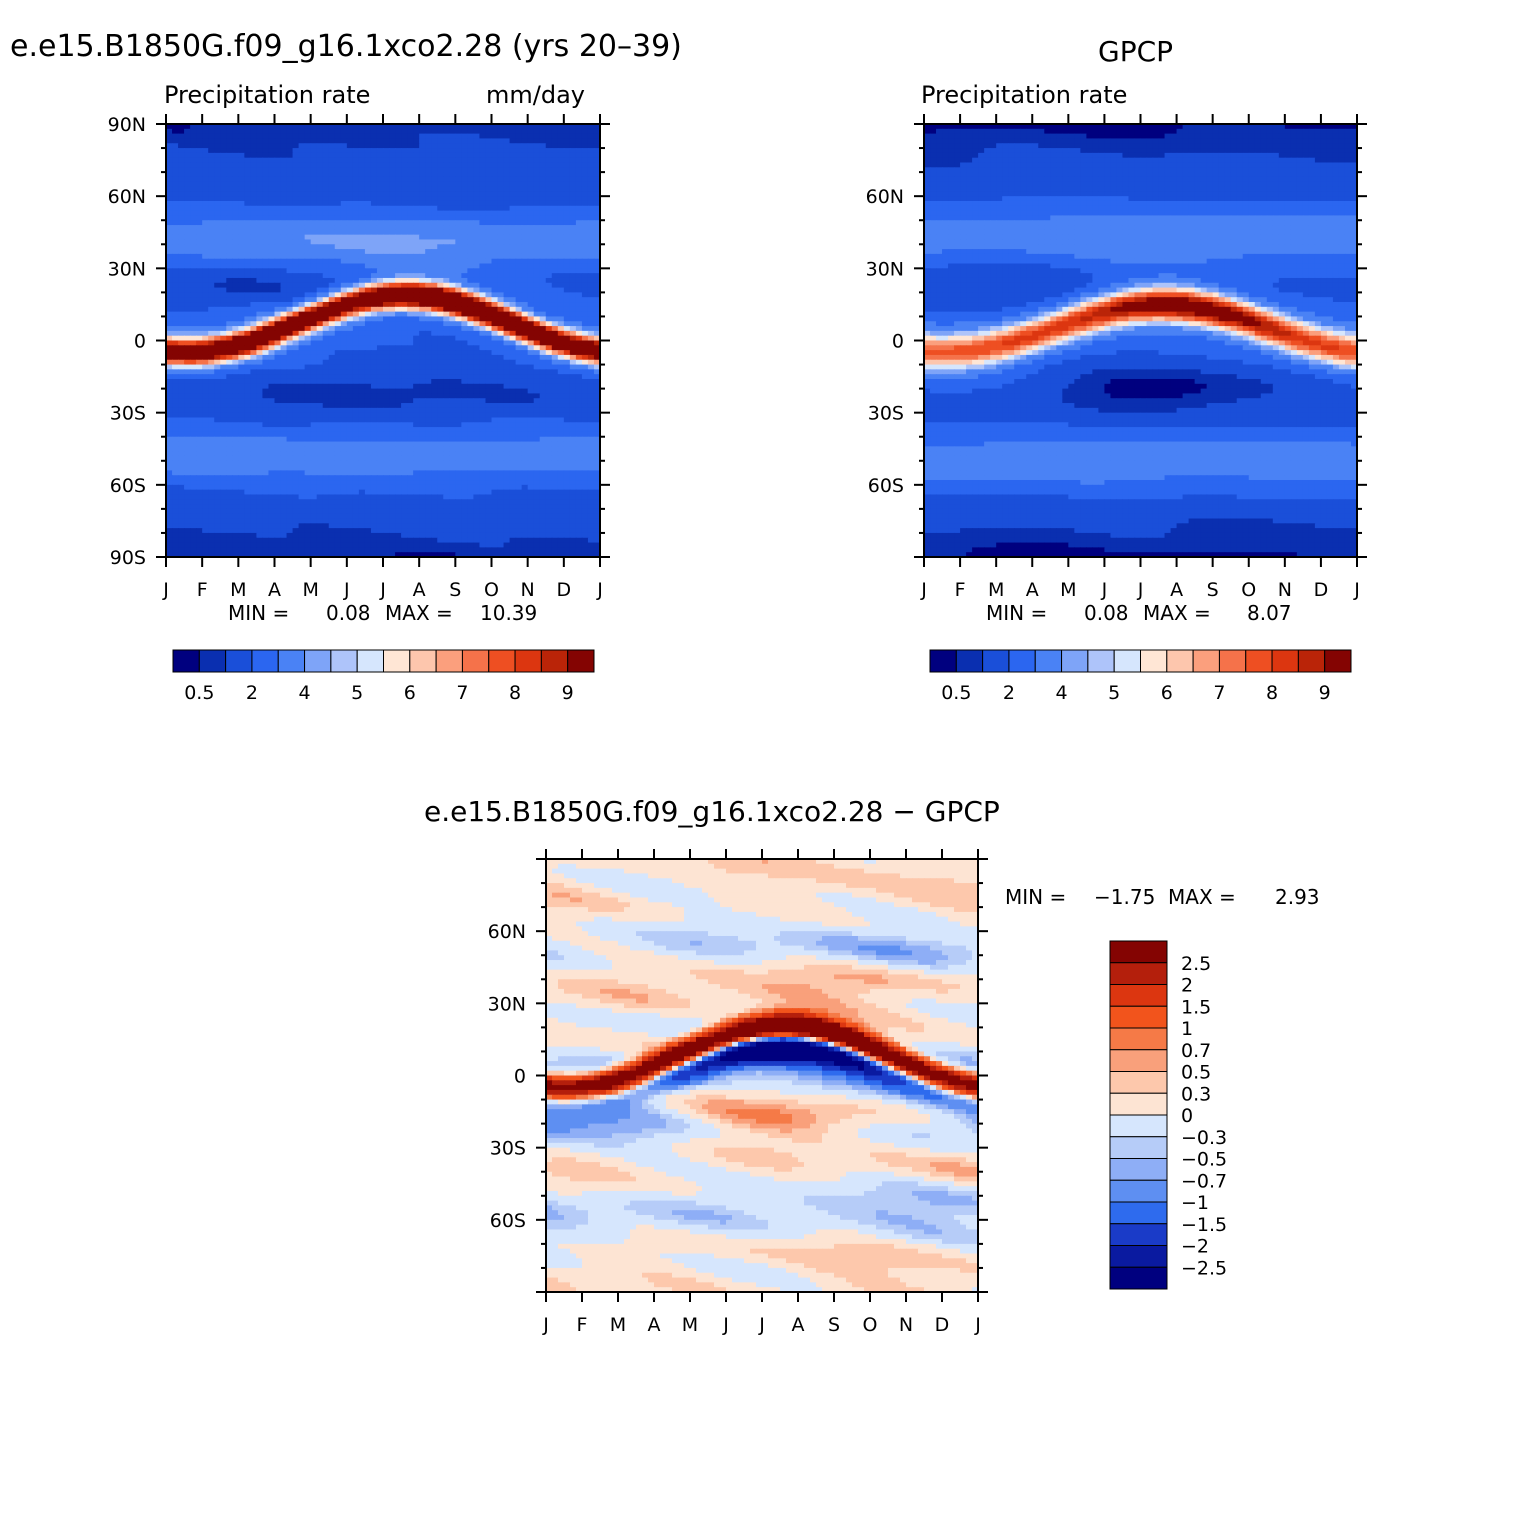 This screenshot has height=1524, width=1524. What do you see at coordinates (383, 341) in the screenshot?
I see `panel1-field` at bounding box center [383, 341].